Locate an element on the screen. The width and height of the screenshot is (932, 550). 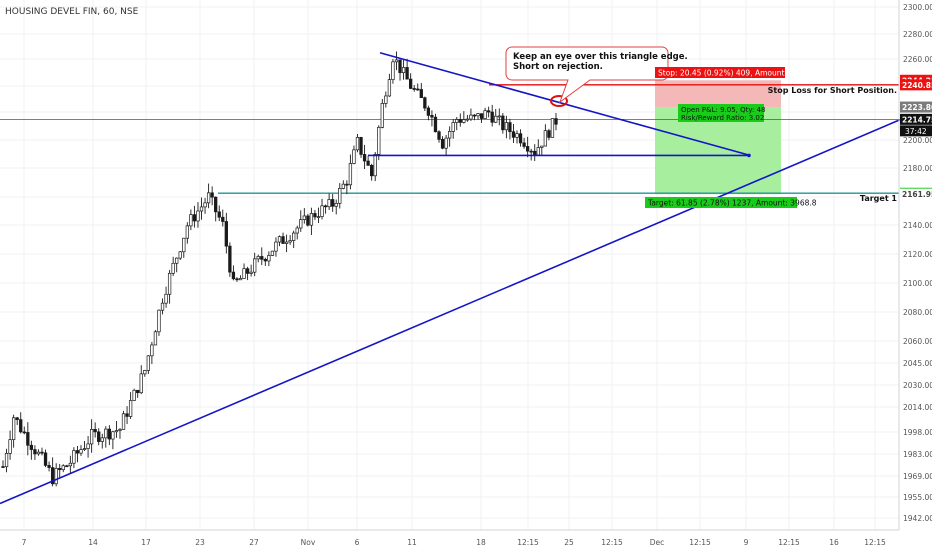
time-tick-label: 11 is located at coordinates (412, 542).